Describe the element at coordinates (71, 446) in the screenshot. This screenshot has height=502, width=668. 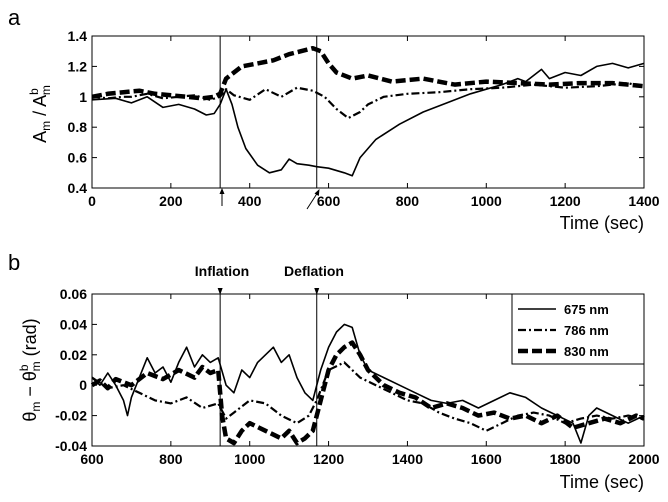
I see `y-tick-label: -0.04` at that location.